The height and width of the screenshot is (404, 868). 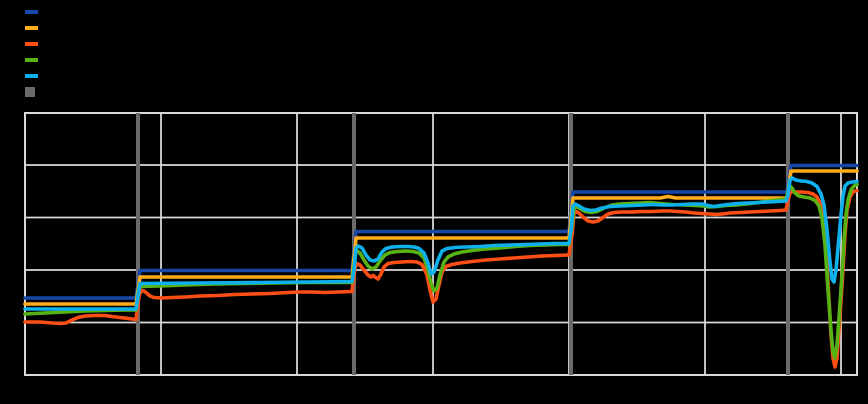 I want to click on legend-swatch-series-1-blue-icon, so click(x=31, y=12).